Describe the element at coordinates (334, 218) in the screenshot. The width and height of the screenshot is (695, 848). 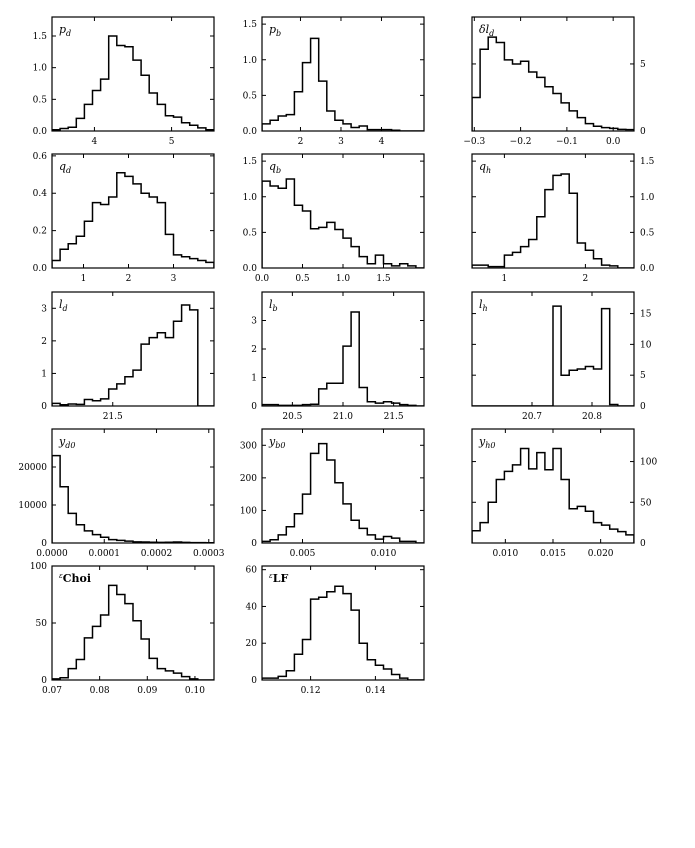
I see `panel-q_b: 0.0 0.5 1.0 1.5 0.0 0.5 1.0 1.5 qb` at that location.